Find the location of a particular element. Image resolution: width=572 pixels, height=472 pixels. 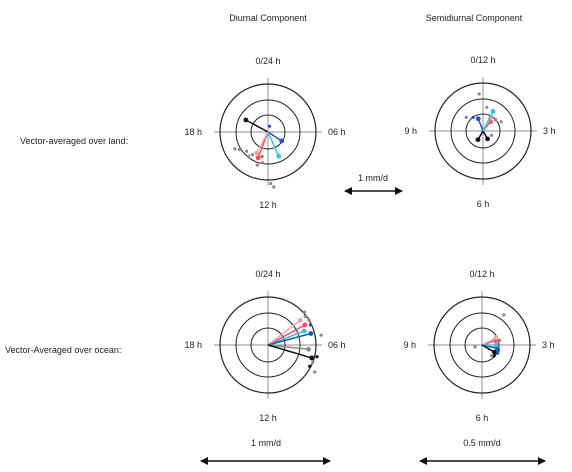

row-label-land: Vector-averaged over land: is located at coordinates (74, 141).